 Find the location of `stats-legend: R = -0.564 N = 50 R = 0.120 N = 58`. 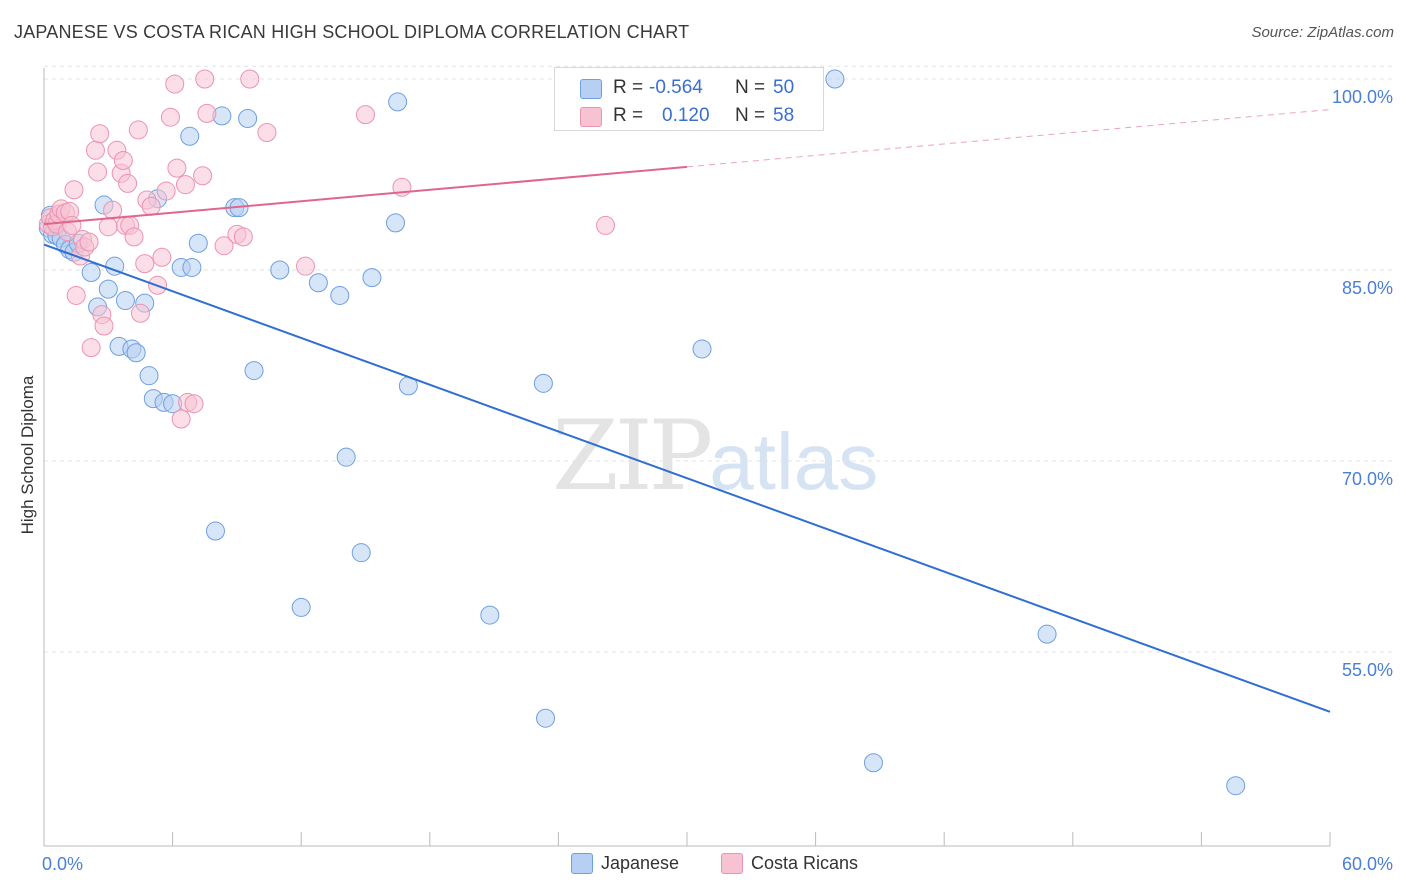

stats-legend: R = -0.564 N = 50 R = 0.120 N = 58 is located at coordinates (689, 99).